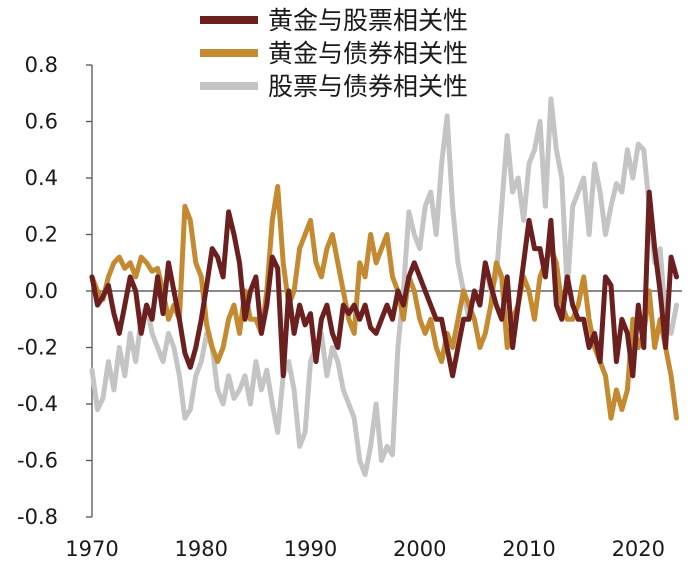 This screenshot has width=700, height=566. What do you see at coordinates (368, 53) in the screenshot?
I see `legend-label-1: 黄金与债券相关性` at bounding box center [368, 53].